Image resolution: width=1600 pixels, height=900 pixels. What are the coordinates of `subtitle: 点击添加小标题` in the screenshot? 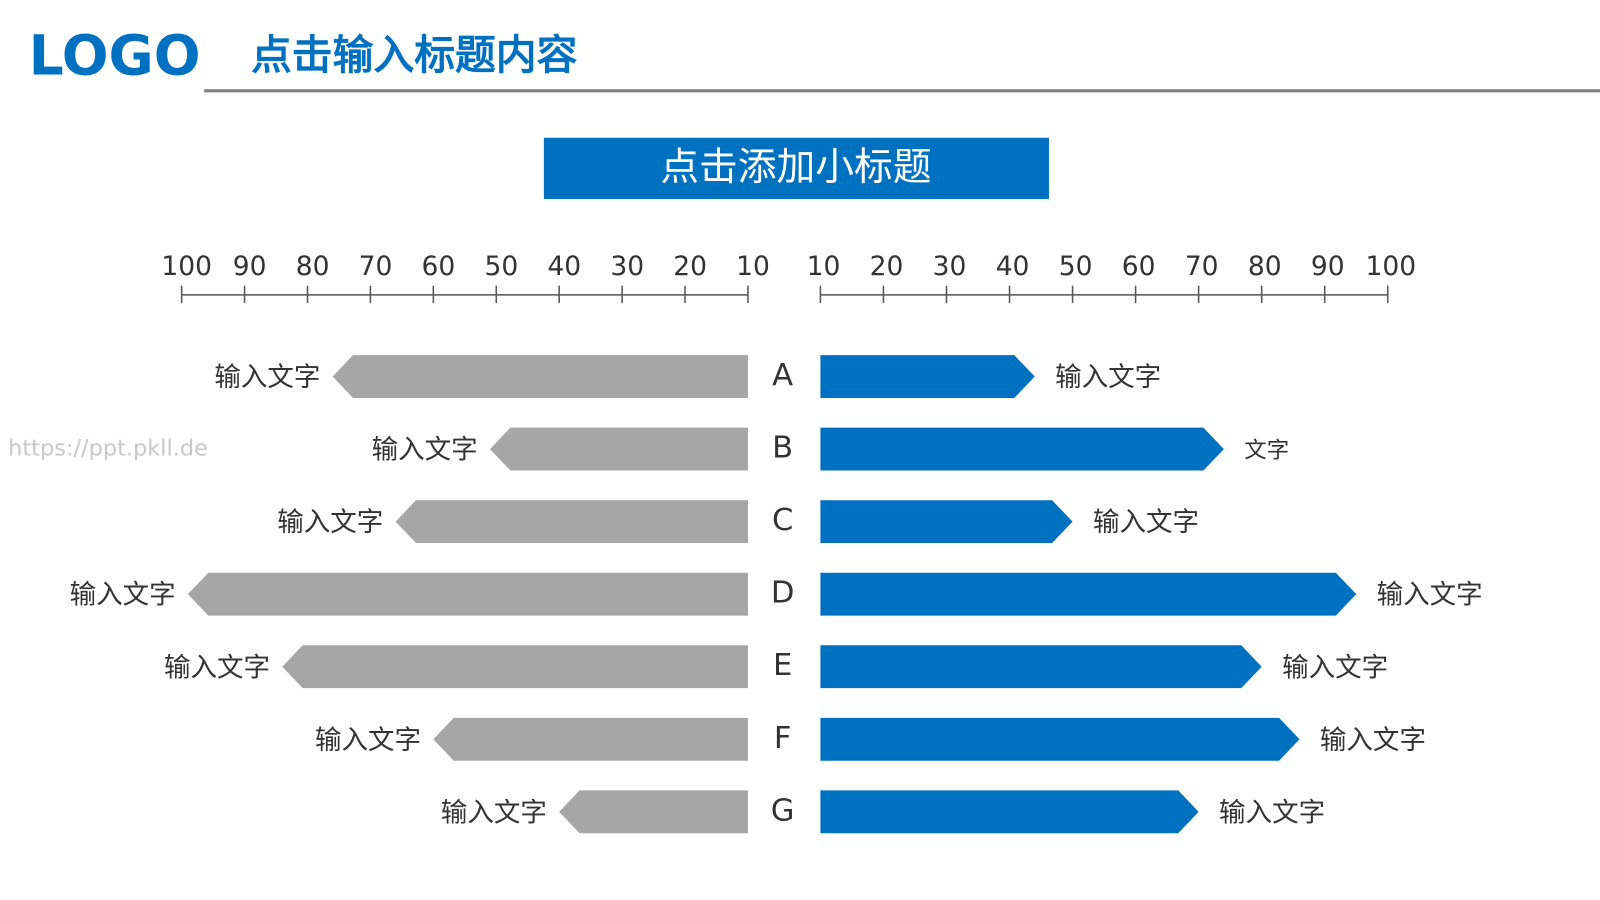 It's located at (795, 167).